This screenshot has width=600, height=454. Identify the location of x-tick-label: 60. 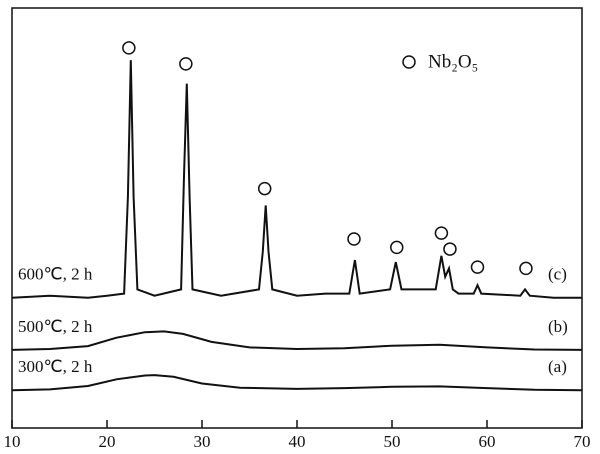
(487, 441).